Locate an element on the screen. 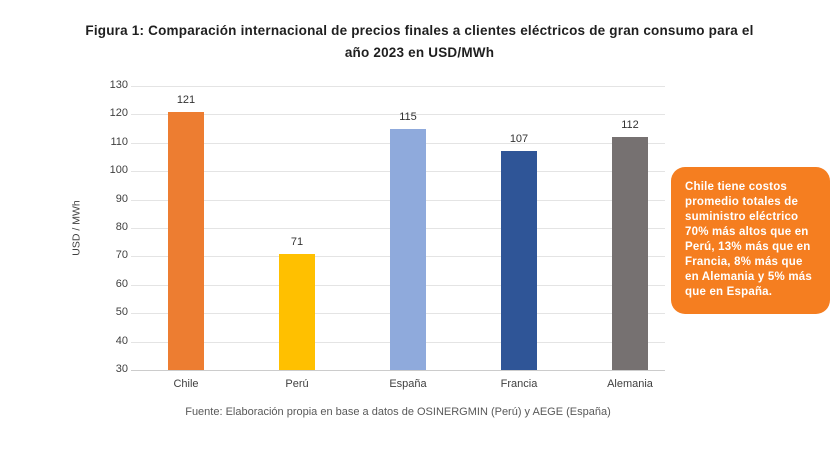  bar-value-francia: 107 is located at coordinates (519, 139).